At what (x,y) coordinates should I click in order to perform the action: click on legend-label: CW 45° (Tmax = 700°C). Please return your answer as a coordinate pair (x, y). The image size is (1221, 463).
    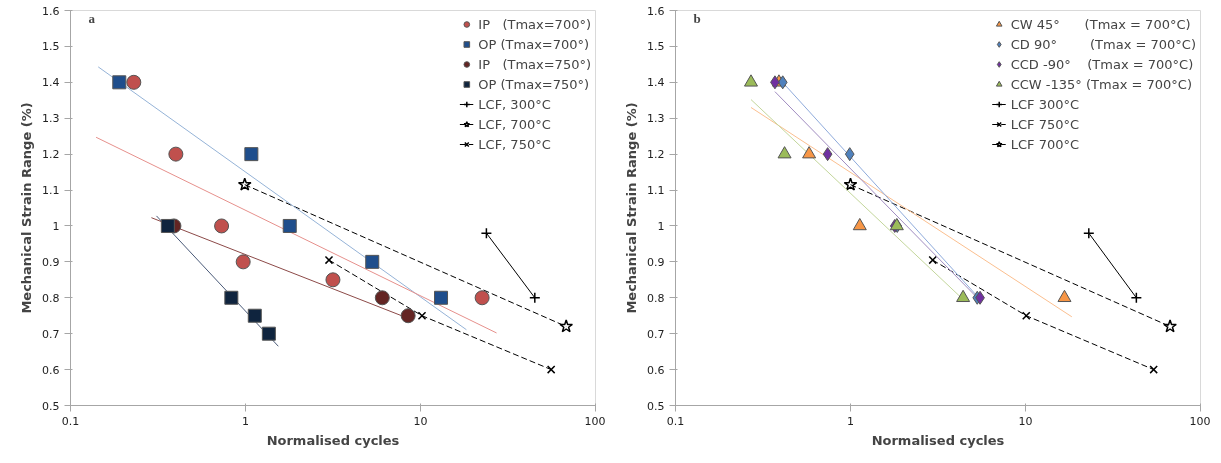
    Looking at the image, I should click on (1100, 24).